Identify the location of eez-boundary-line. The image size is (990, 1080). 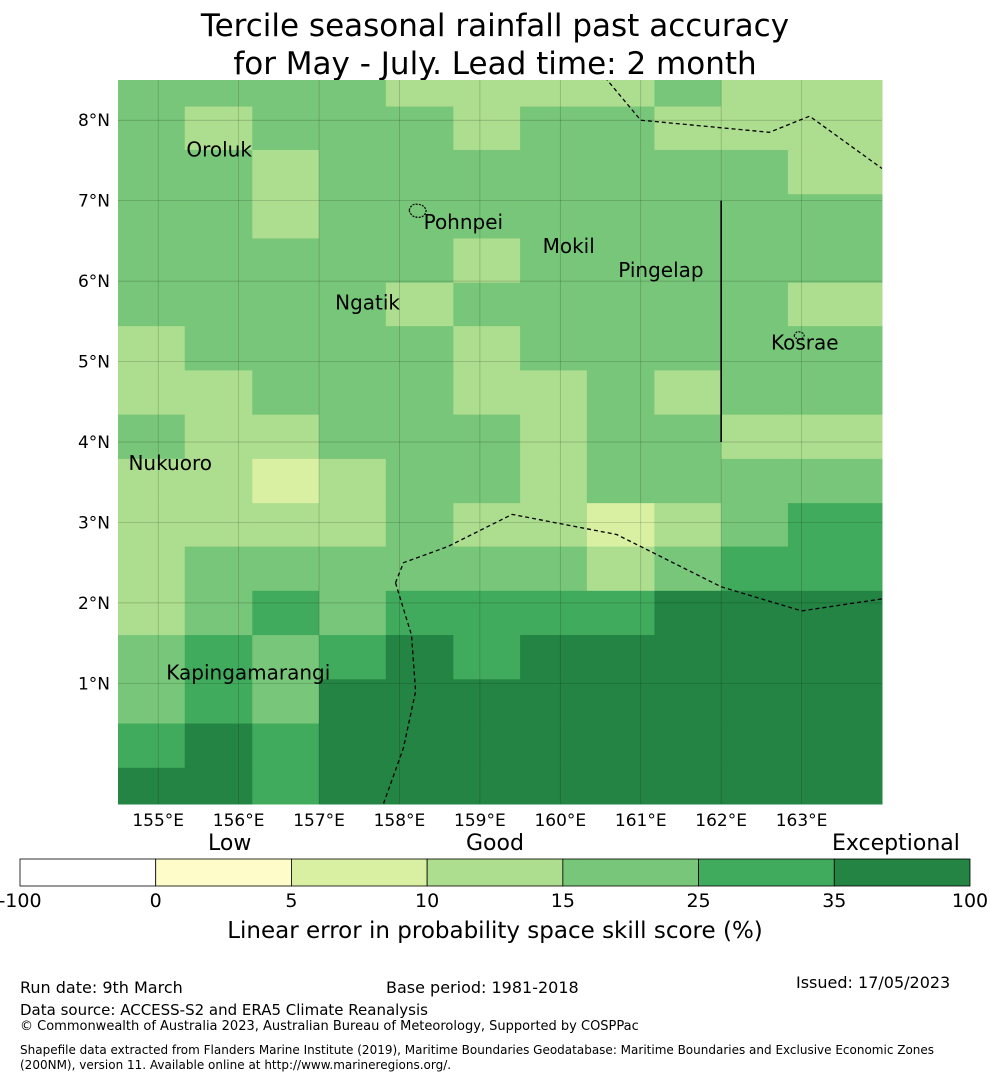
(399, 693).